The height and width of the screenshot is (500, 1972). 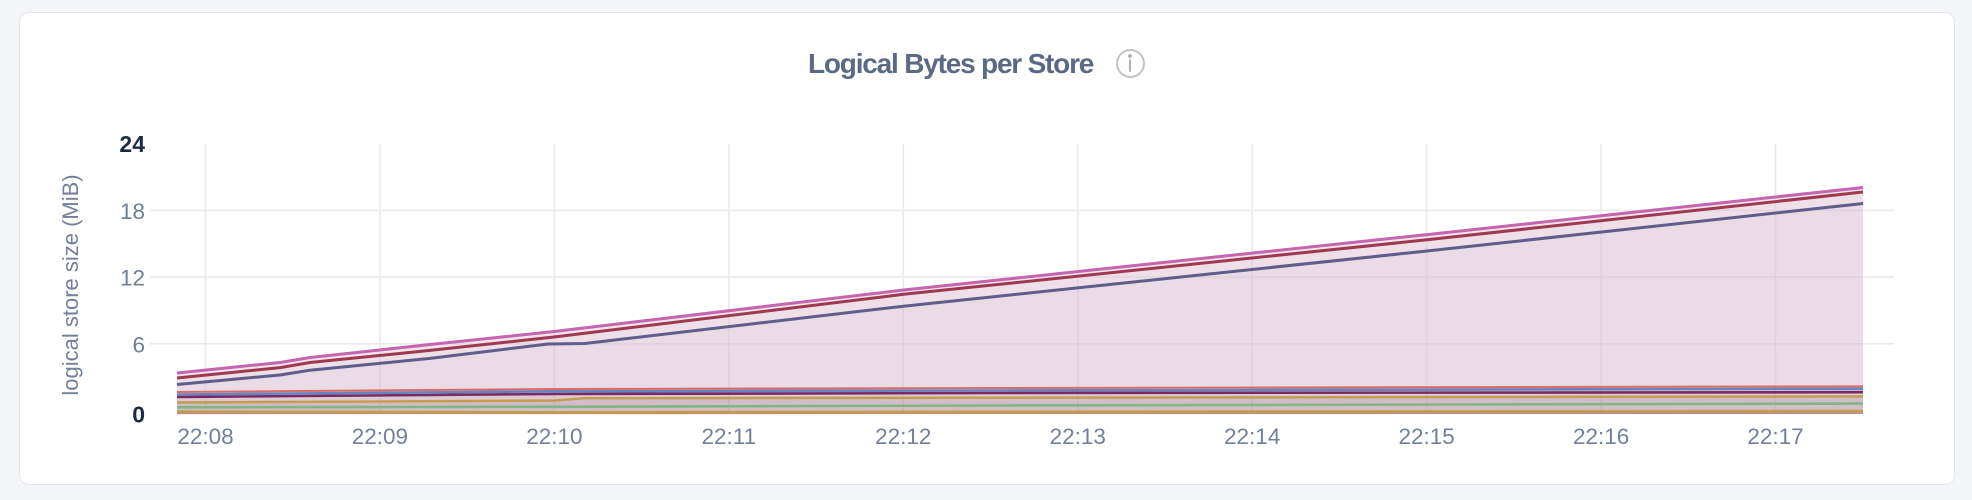 I want to click on svg-text: 22:15, so click(x=1426, y=436).